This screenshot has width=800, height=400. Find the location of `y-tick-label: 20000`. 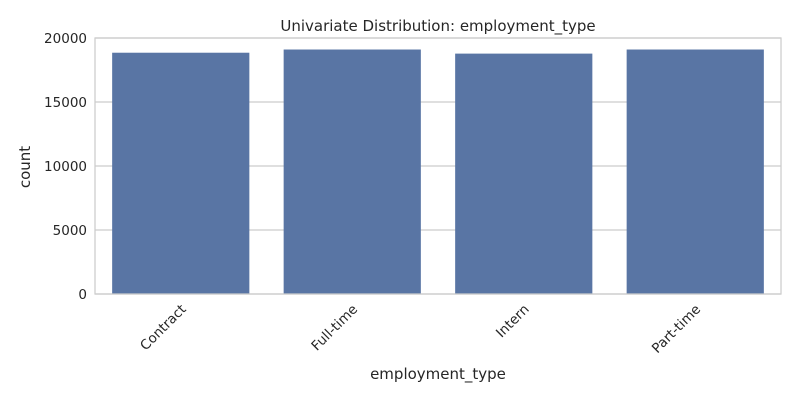

y-tick-label: 20000 is located at coordinates (65, 39).